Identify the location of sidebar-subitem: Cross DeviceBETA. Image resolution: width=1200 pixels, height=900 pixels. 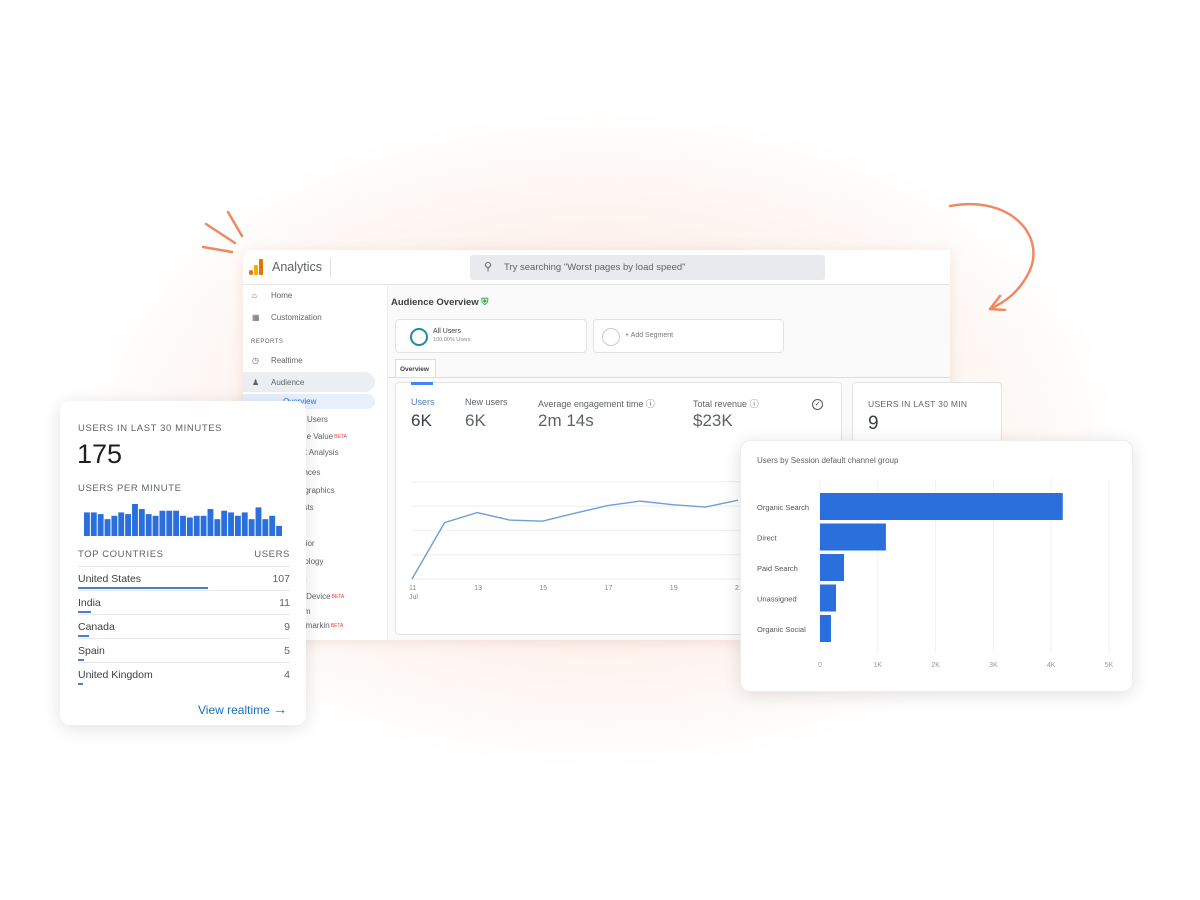
(314, 596).